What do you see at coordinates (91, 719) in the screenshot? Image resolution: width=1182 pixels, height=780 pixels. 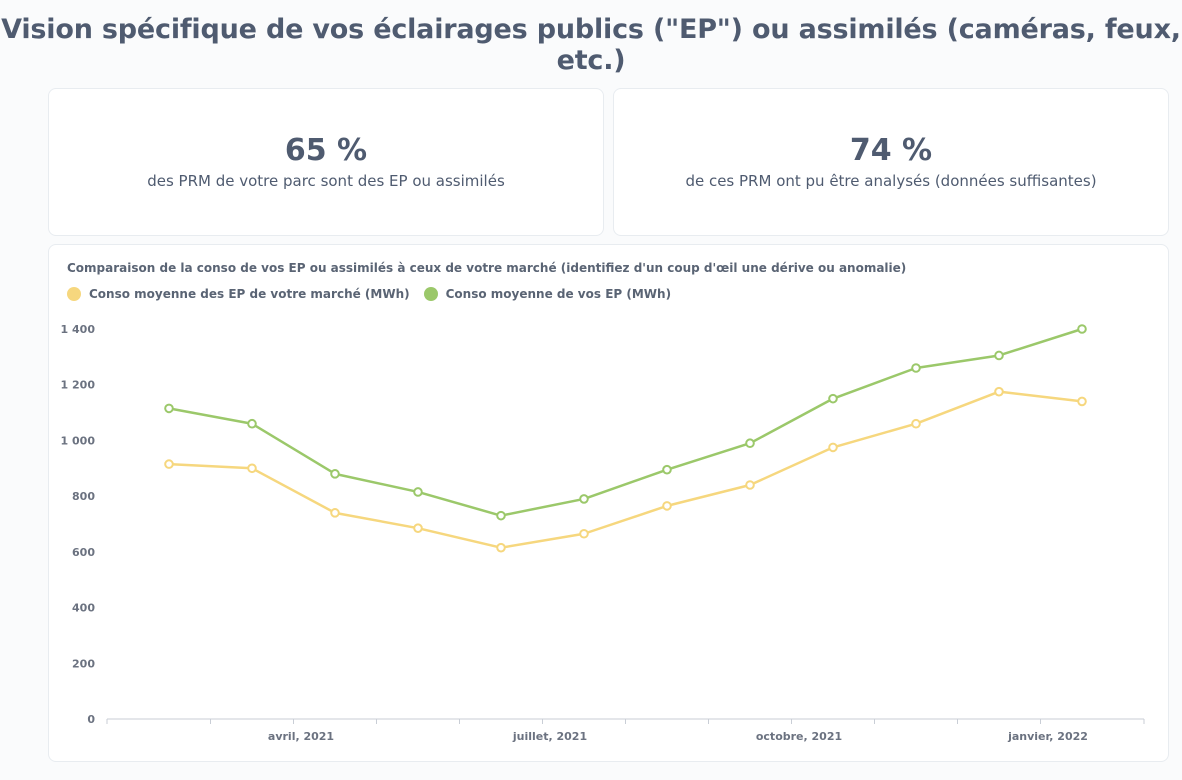 I see `y-tick-label: 0` at bounding box center [91, 719].